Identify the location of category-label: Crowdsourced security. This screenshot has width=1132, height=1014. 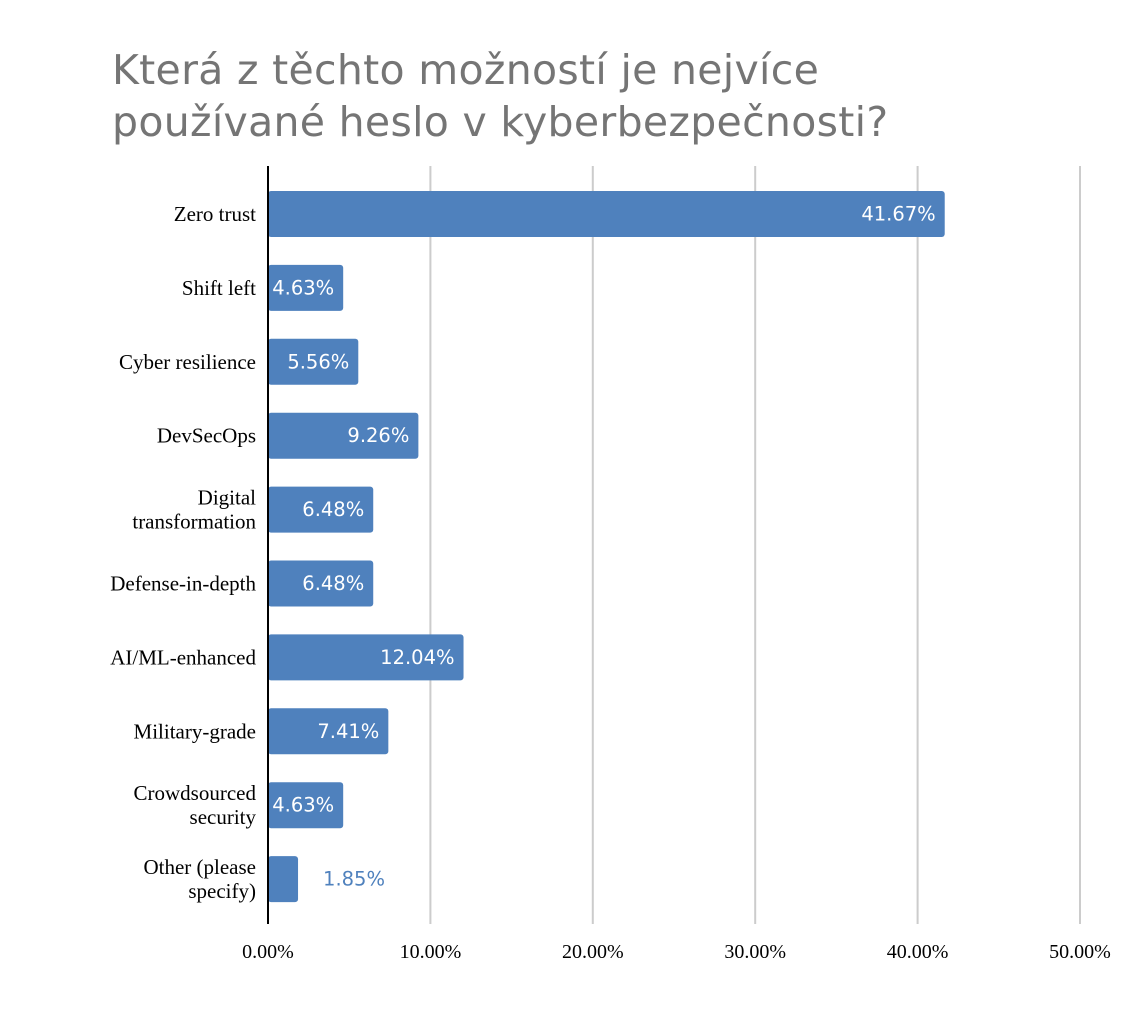
(195, 805).